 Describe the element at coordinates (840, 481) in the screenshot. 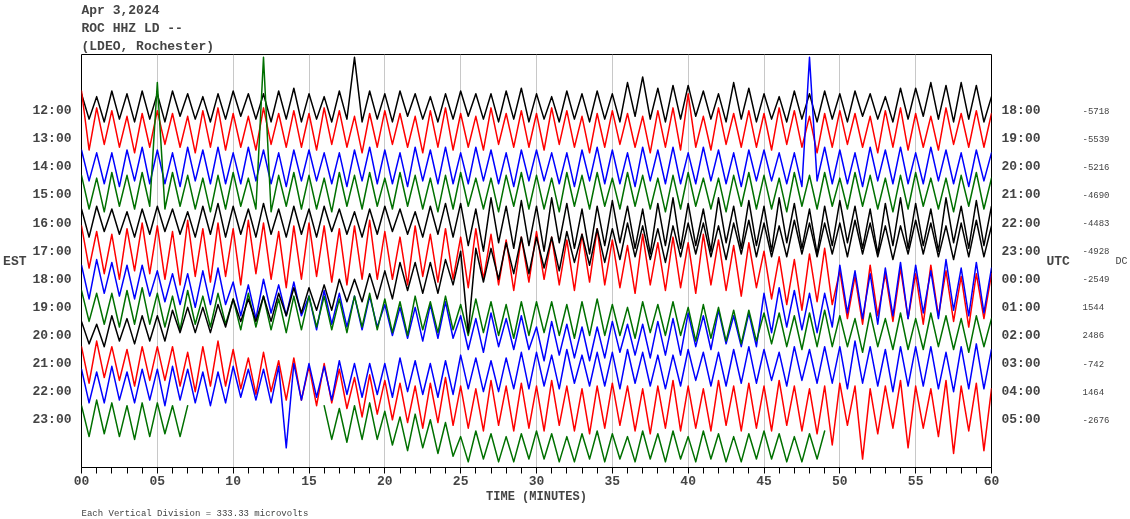

I see `x-tick-label: 50` at that location.